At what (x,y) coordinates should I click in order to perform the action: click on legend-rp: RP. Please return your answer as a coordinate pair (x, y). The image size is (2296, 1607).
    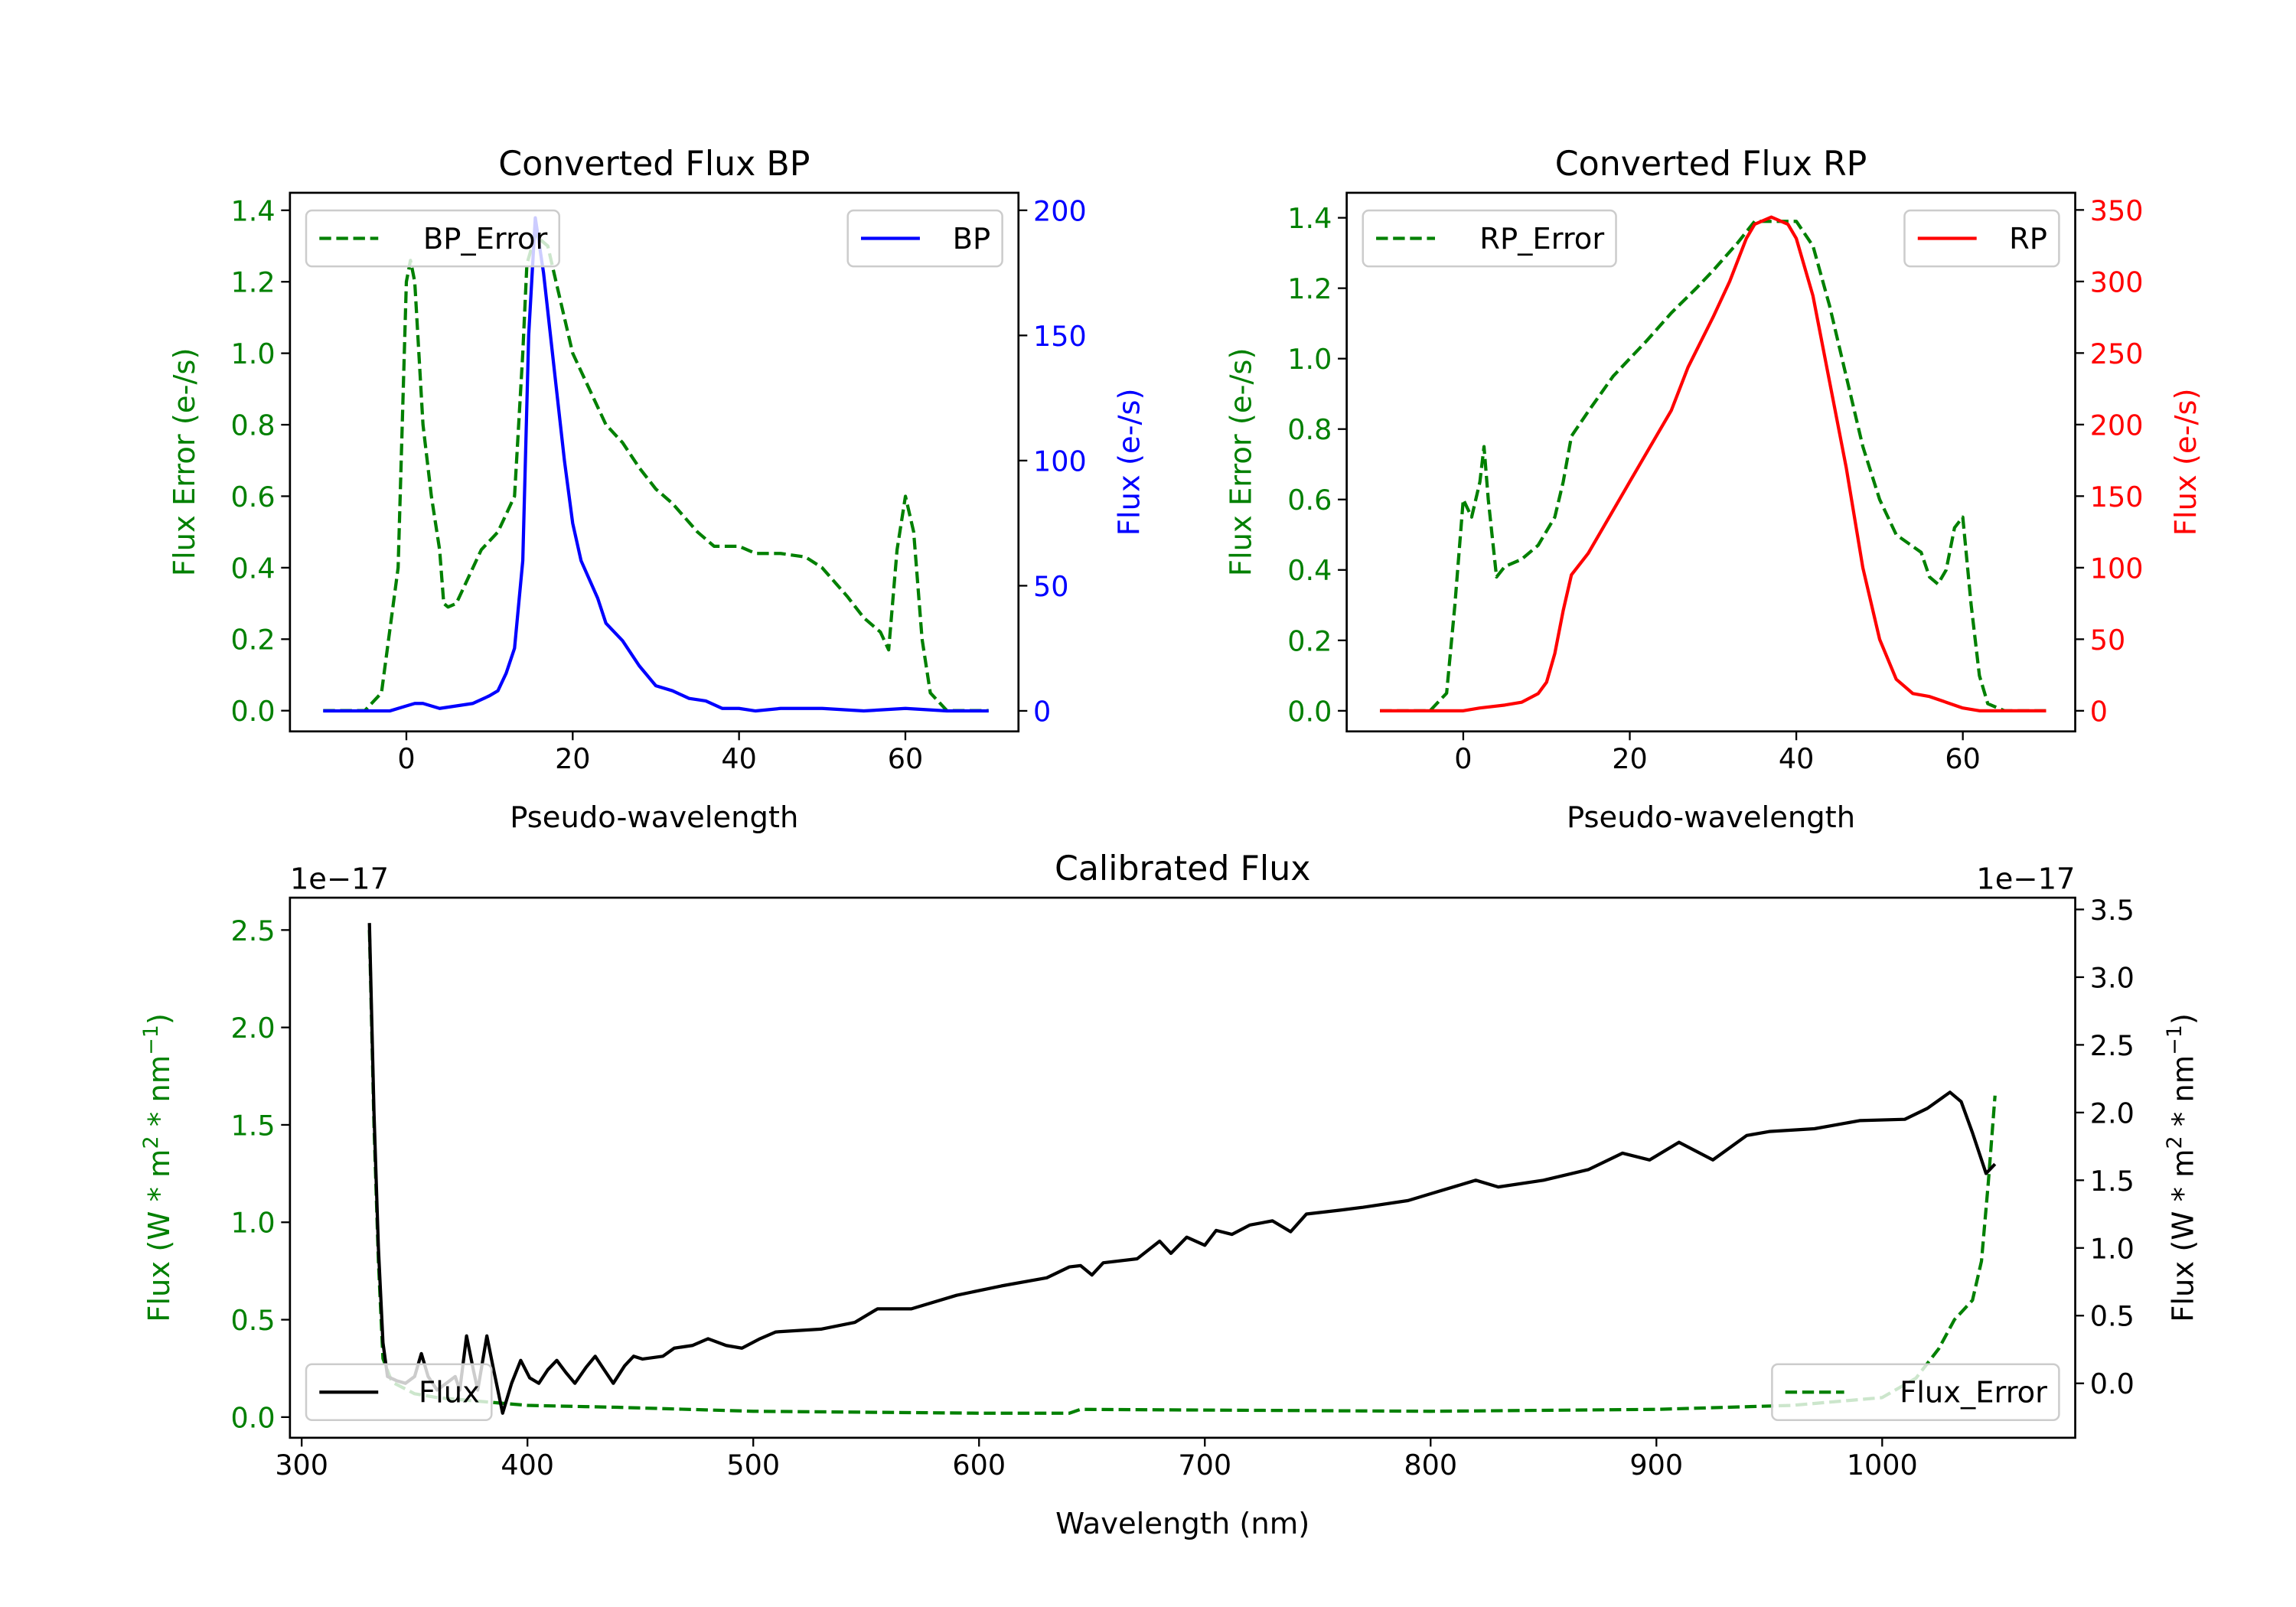
    Looking at the image, I should click on (1981, 239).